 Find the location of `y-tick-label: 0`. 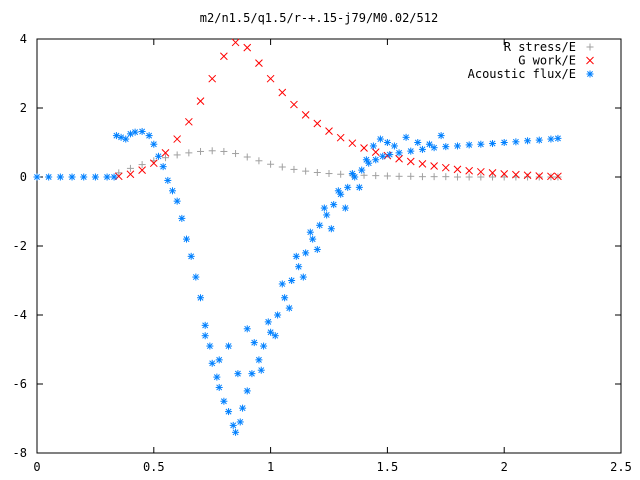

y-tick-label: 0 is located at coordinates (23, 177).